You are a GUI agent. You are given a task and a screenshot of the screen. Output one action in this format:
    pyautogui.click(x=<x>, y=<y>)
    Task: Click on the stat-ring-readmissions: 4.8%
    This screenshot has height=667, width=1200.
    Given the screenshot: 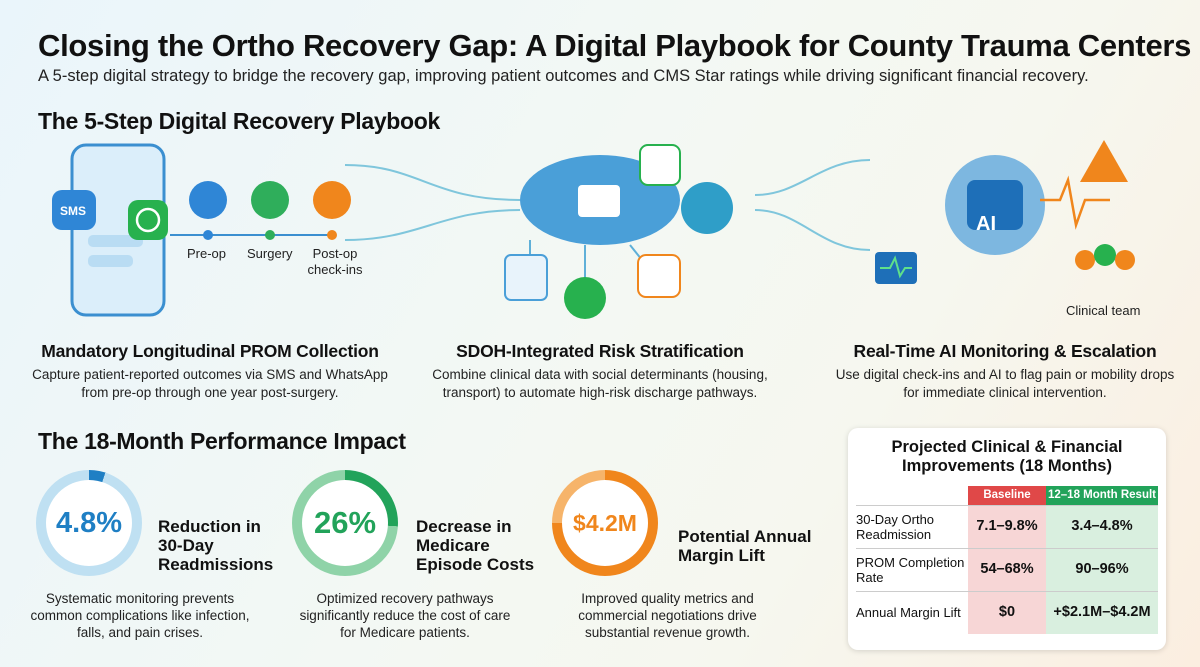 What is the action you would take?
    pyautogui.click(x=89, y=523)
    